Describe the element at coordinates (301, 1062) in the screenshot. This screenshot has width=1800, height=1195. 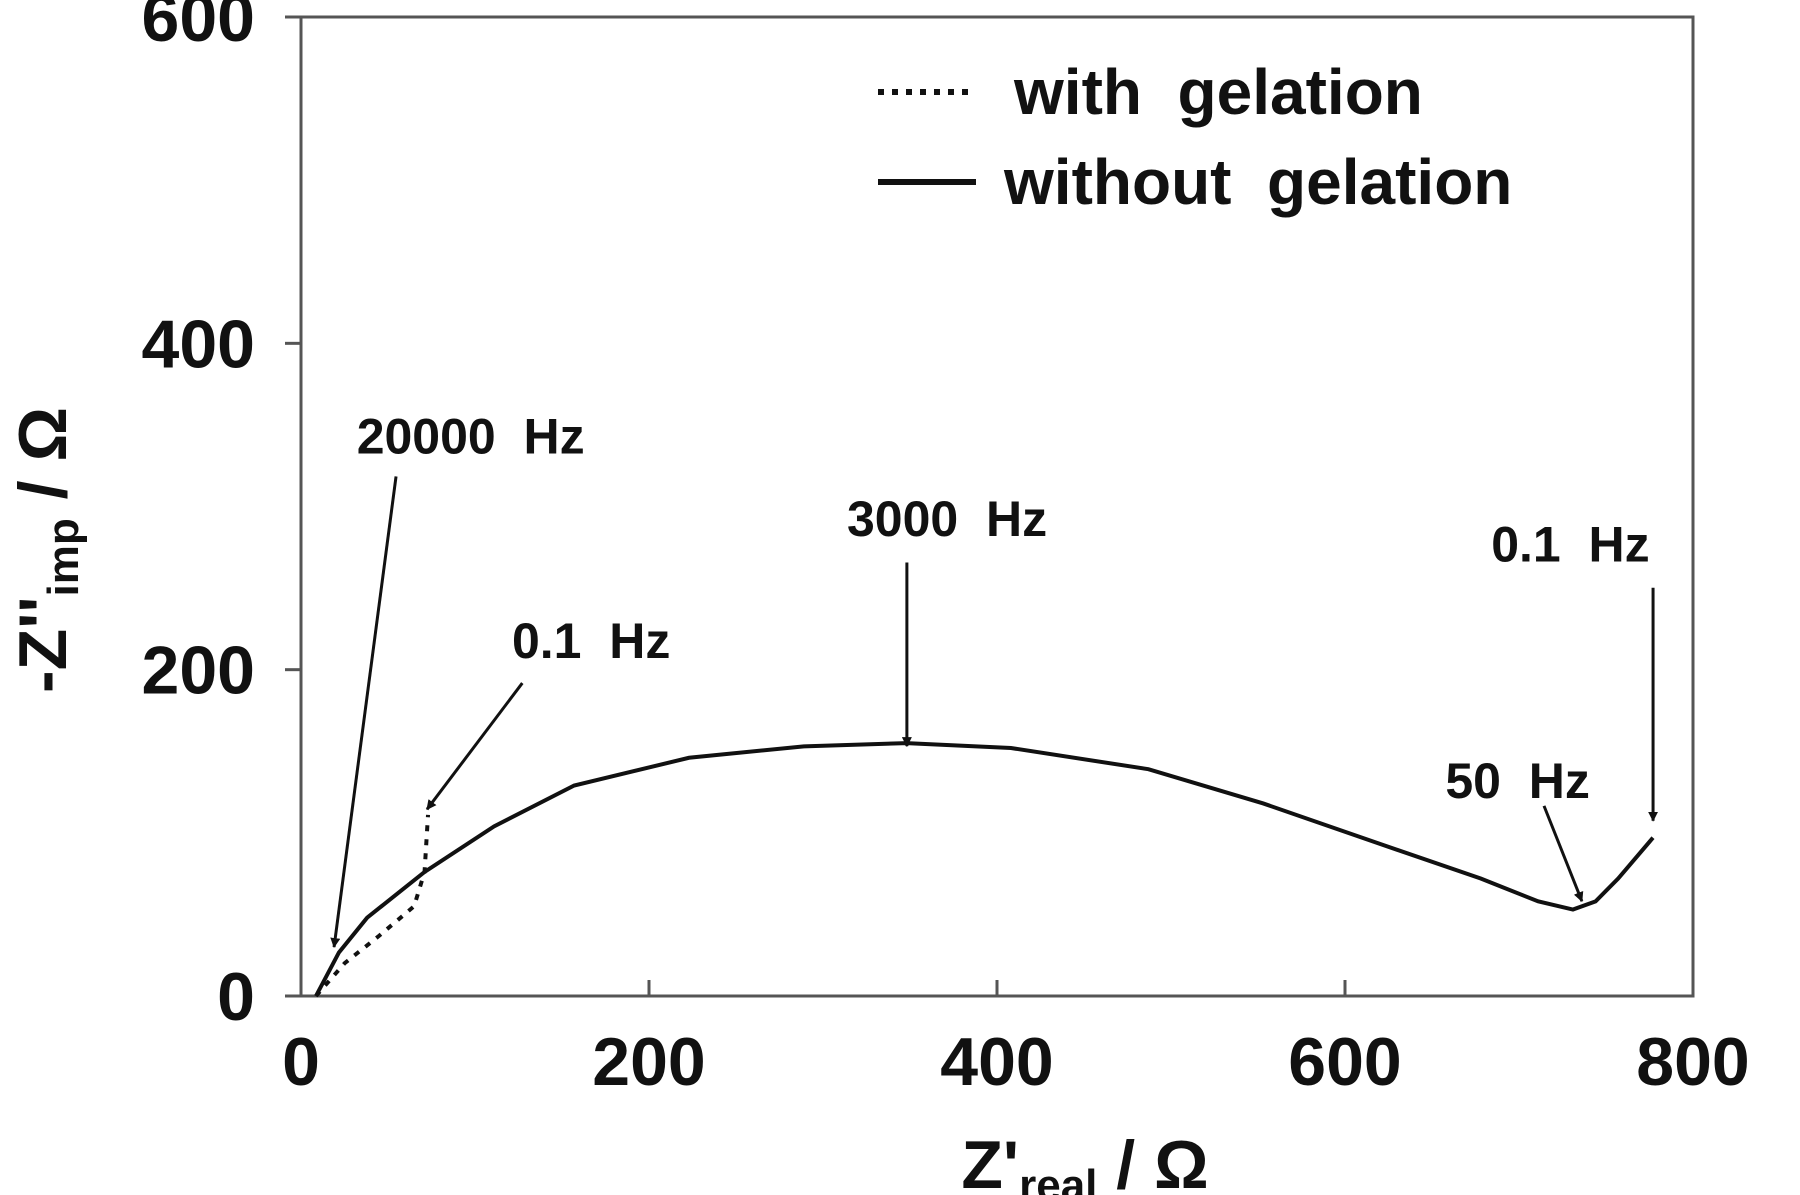
I see `x-tick-label: 0` at that location.